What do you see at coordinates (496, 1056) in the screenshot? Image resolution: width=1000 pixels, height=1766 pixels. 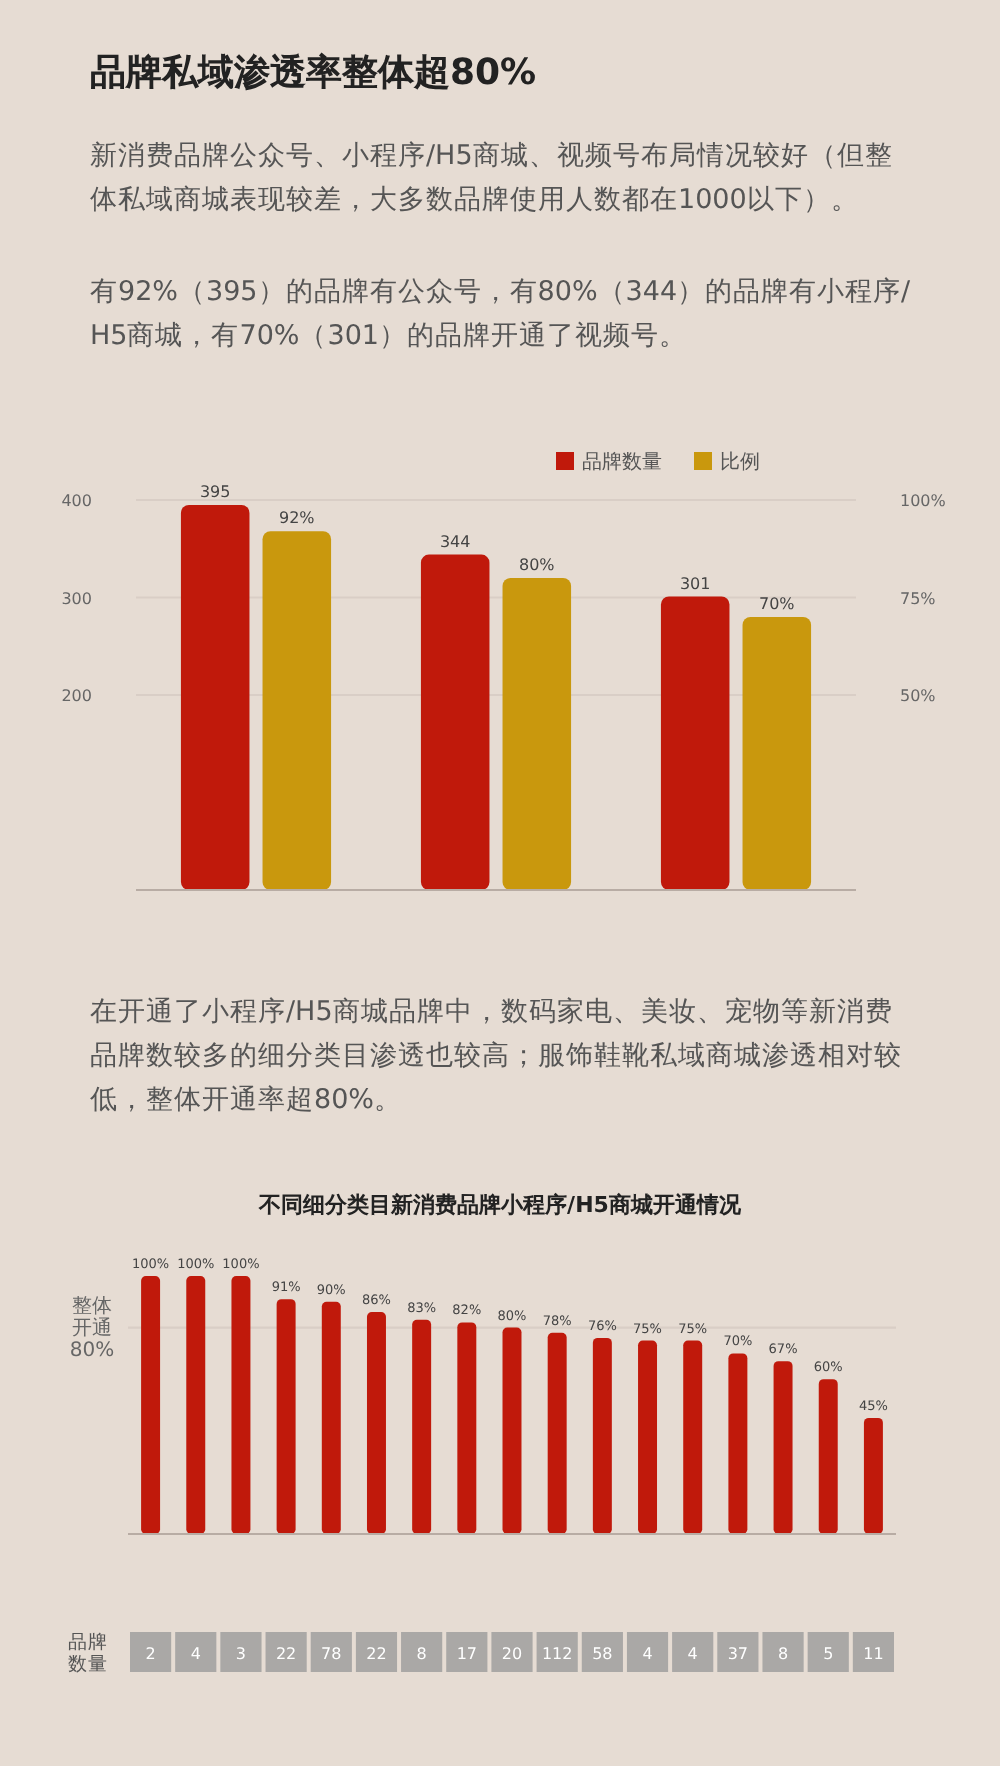 I see `chart-subtitle: 在开通了小程序/H5商城品牌中，数码家电、美妆、宠物等新消费品牌数较多的细分类目渗透也较高；服饰鞋靴私域商城渗透相对较低，整体开通率超80%。` at bounding box center [496, 1056].